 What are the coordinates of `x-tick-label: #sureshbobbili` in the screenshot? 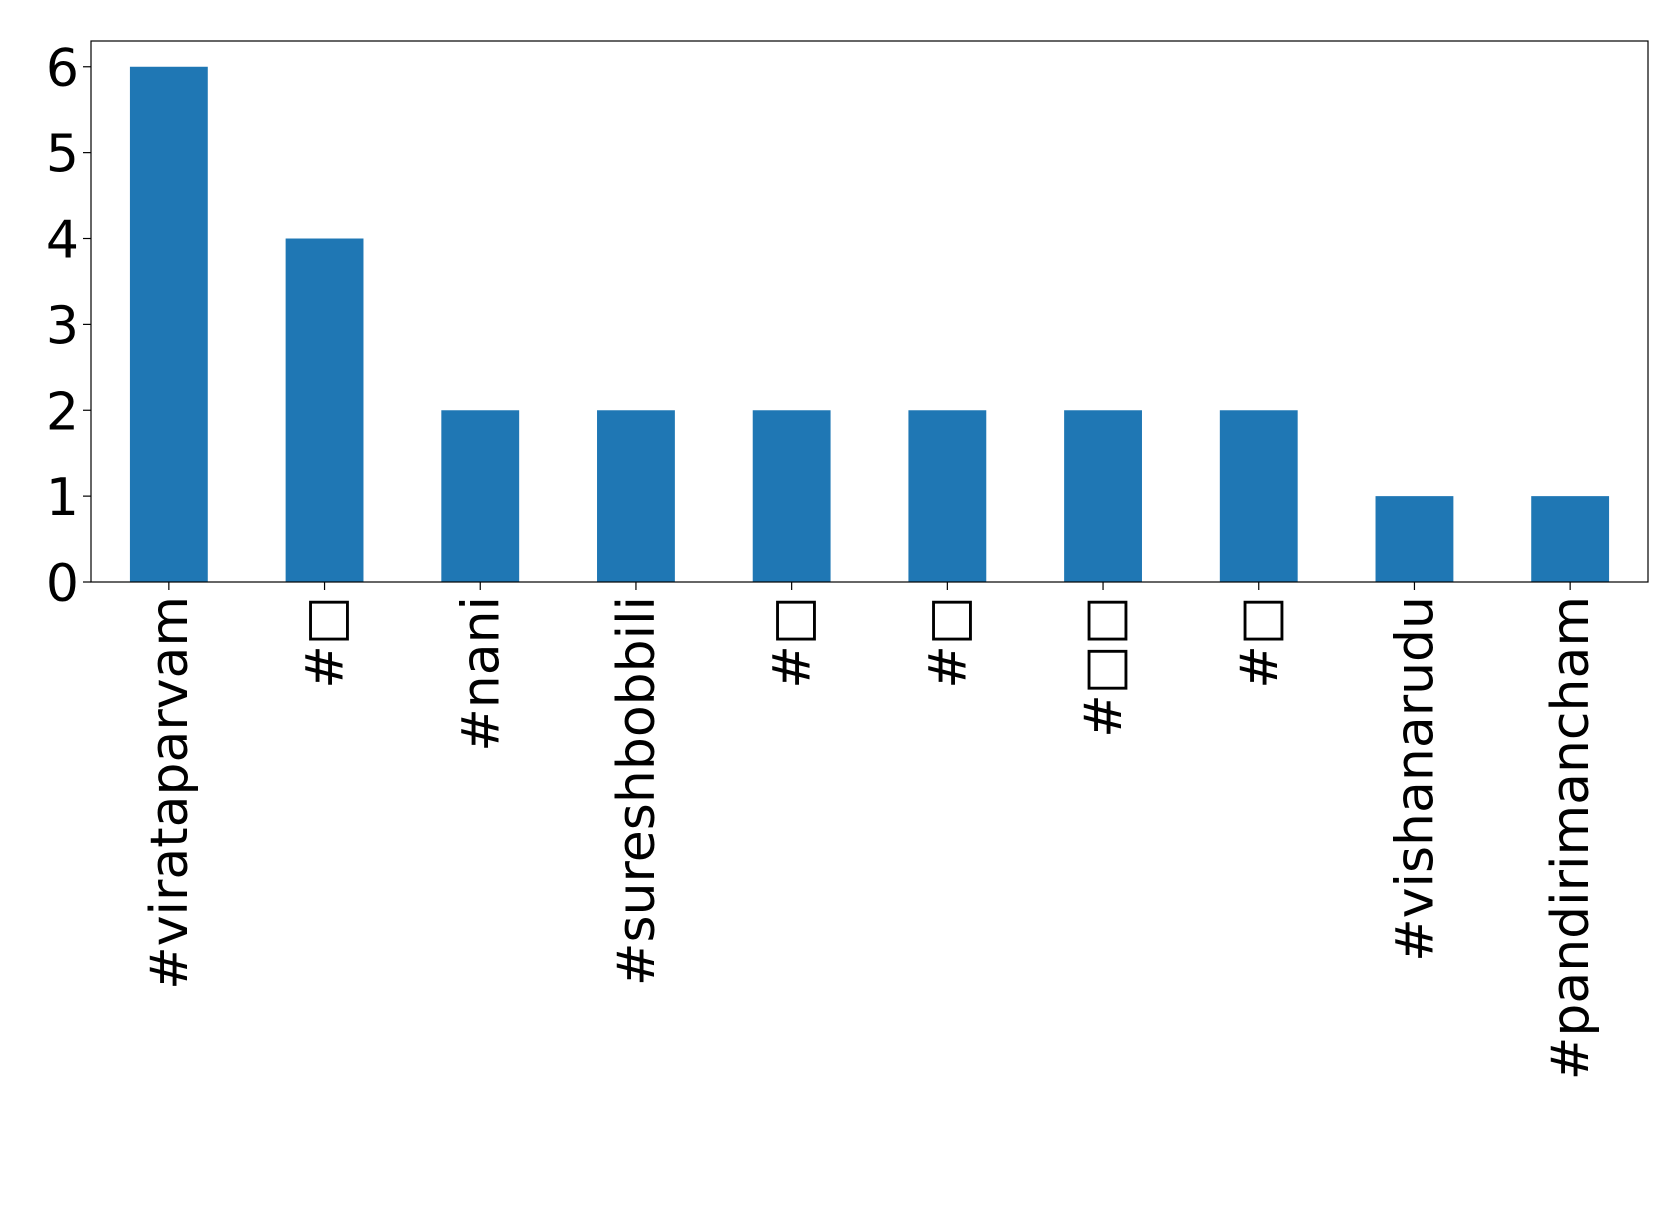 It's located at (637, 791).